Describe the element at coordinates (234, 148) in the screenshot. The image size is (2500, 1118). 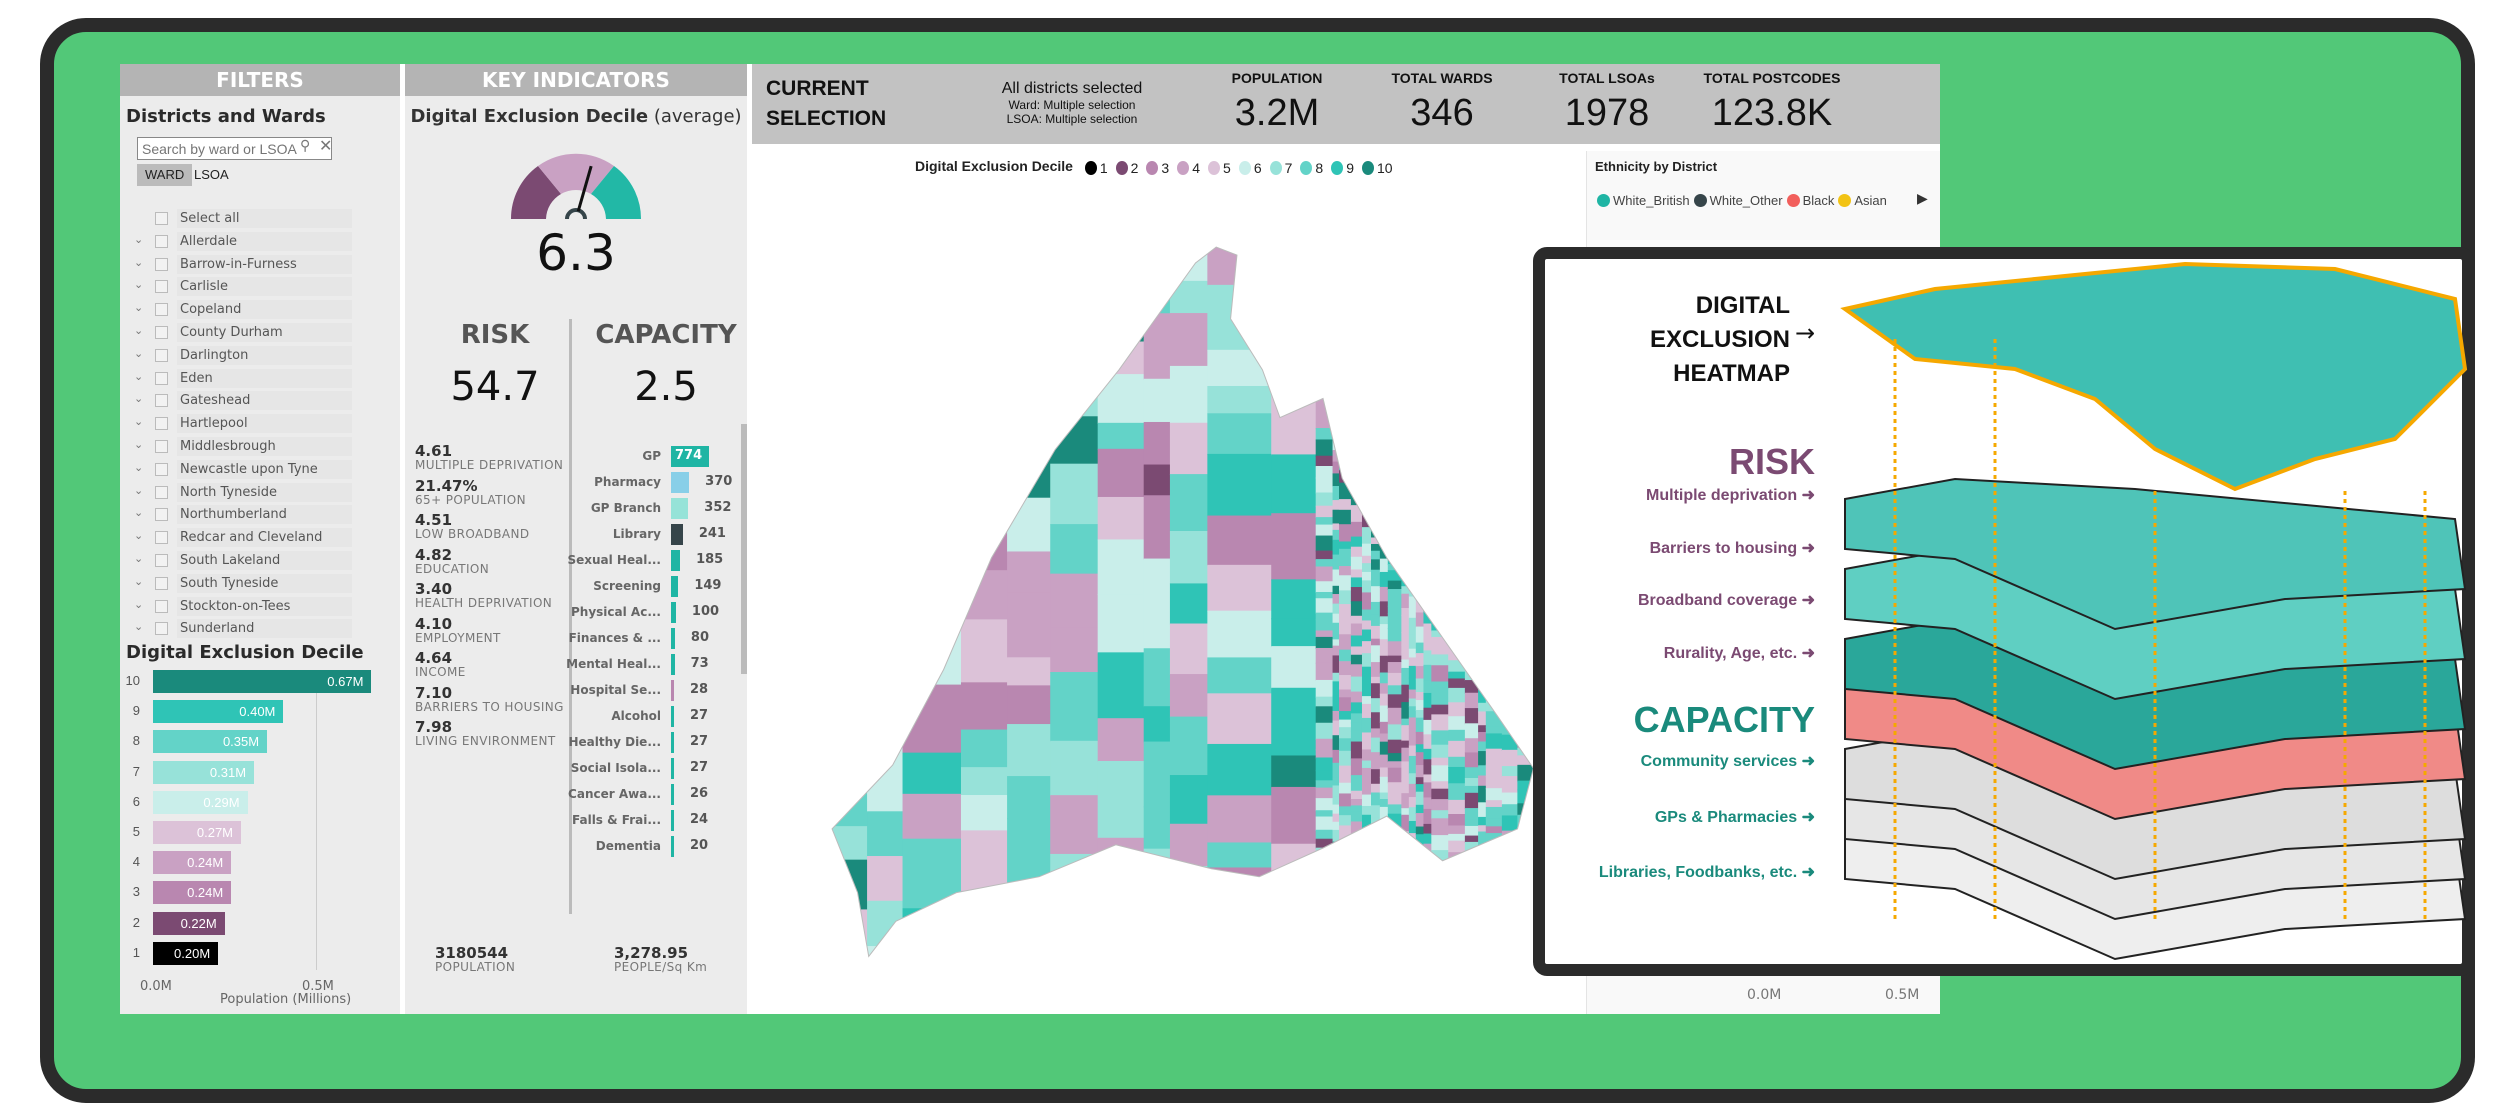
I see `search-input` at that location.